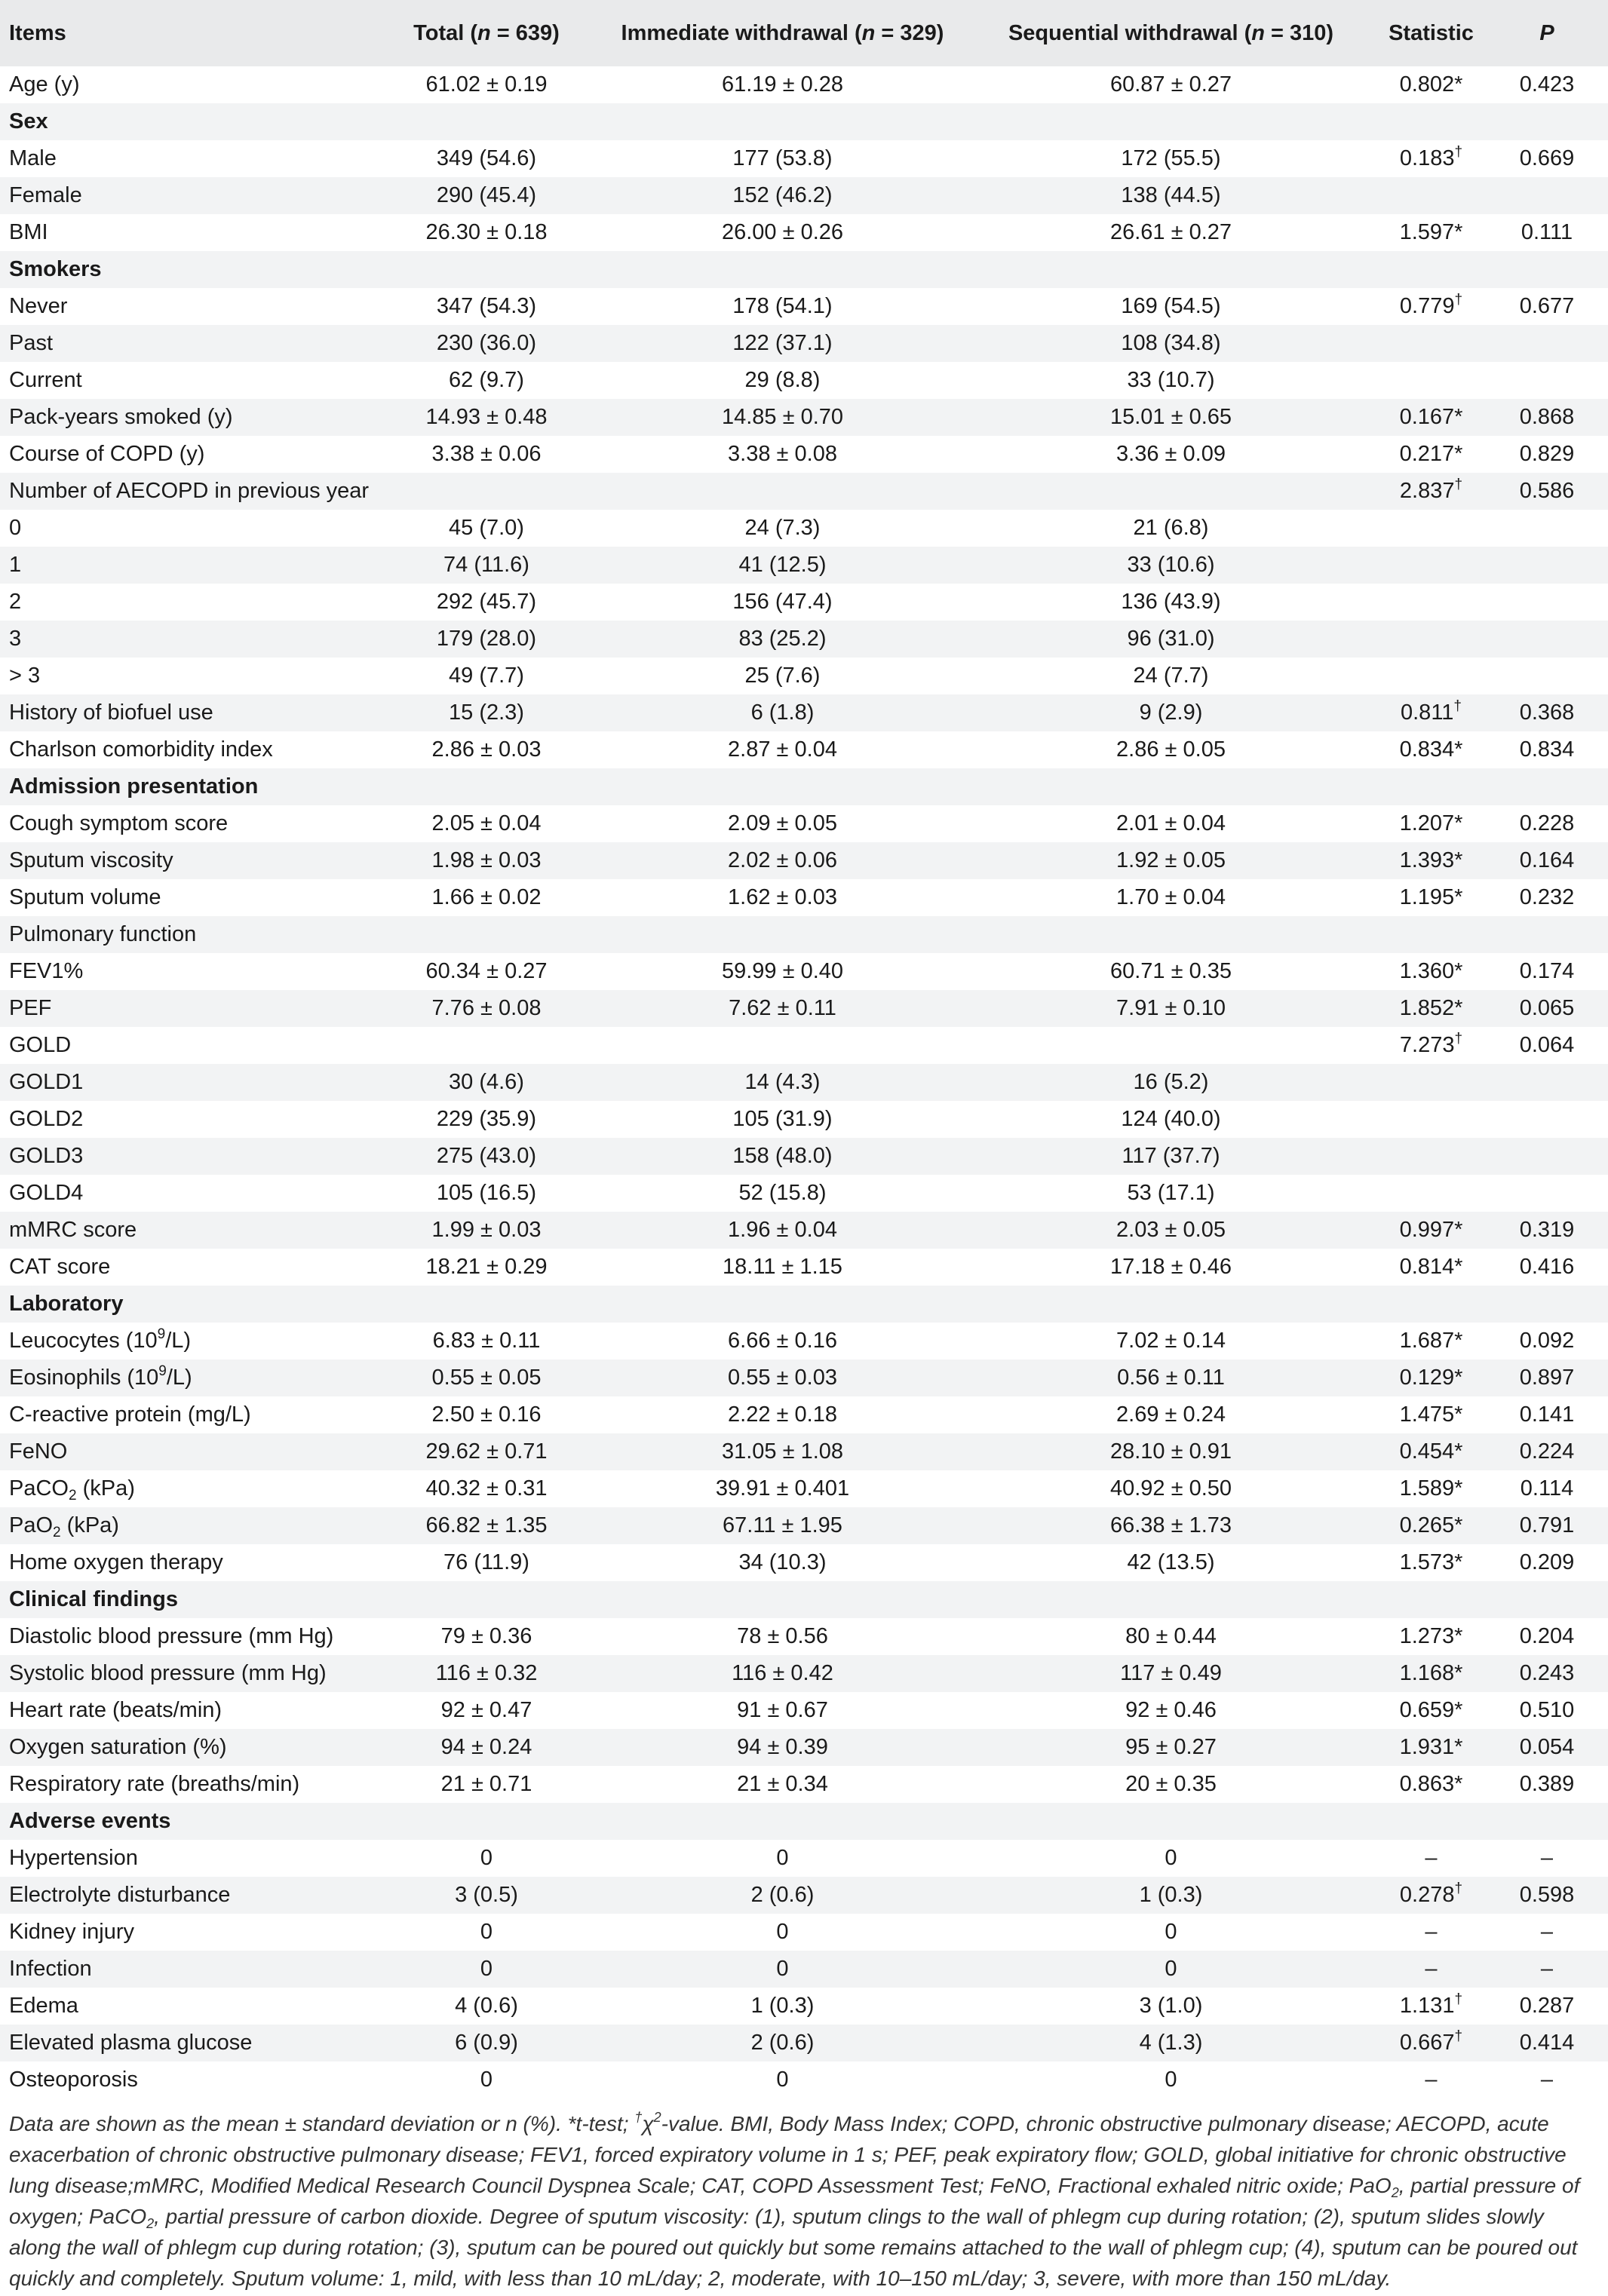 The image size is (1608, 2296). I want to click on row-label: Adverse events, so click(90, 1821).